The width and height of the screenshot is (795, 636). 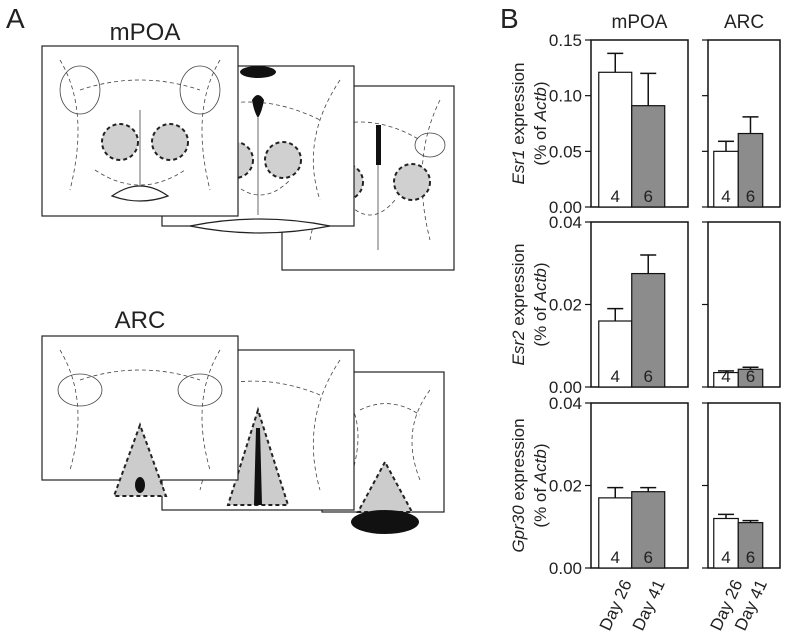 I want to click on y-axis-label: Gpr30 expression, so click(x=518, y=485).